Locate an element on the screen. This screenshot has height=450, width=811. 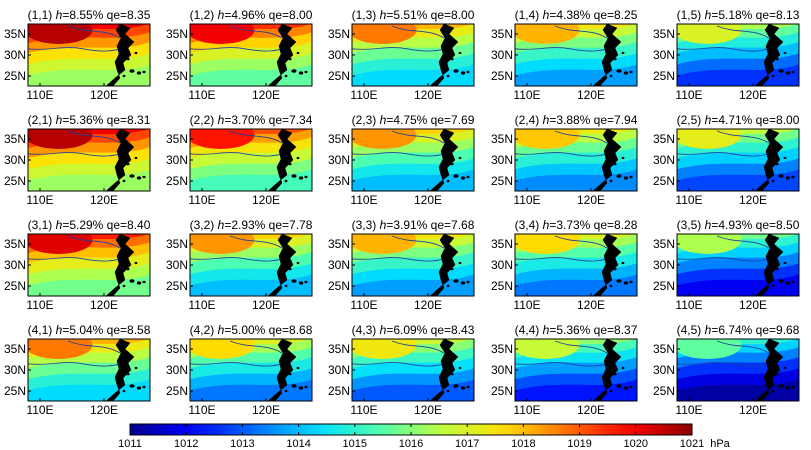
panel-title: (2,4) h=3.88% qe=7.94 is located at coordinates (576, 120).